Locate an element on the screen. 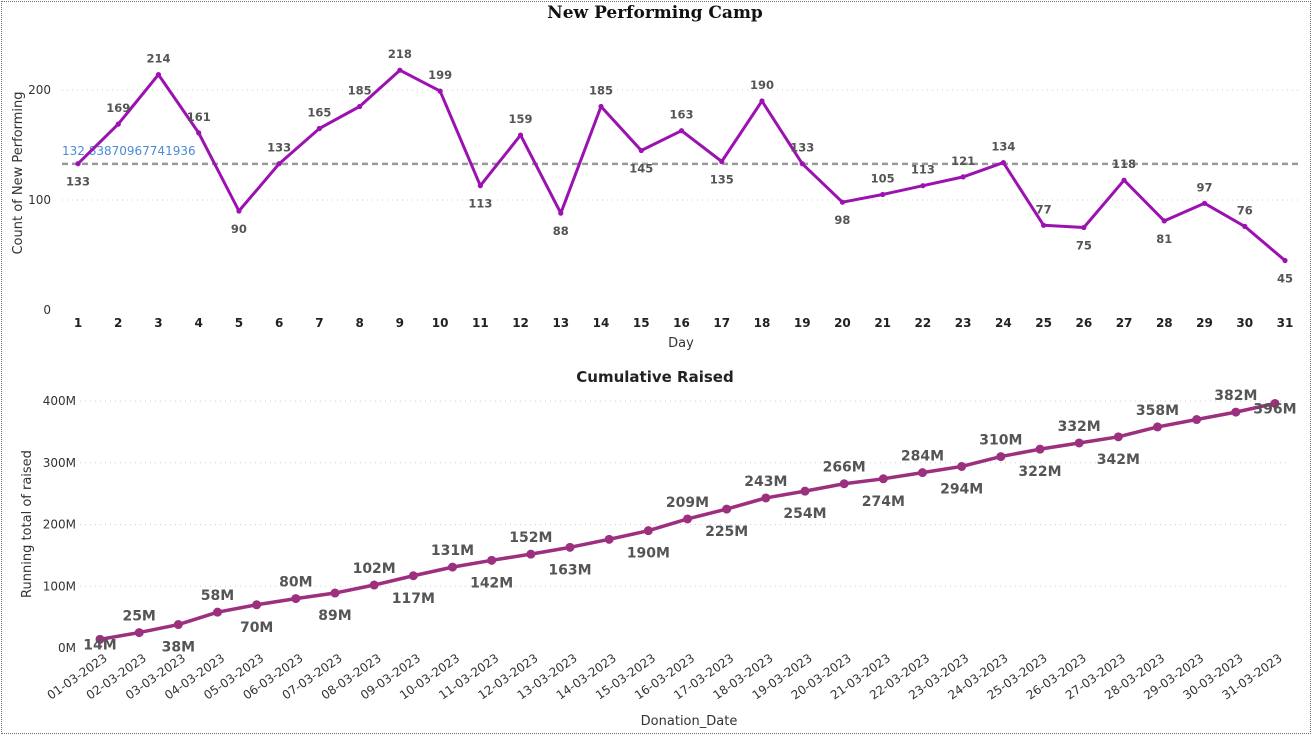  chart2-data-label: 80M is located at coordinates (295, 583).